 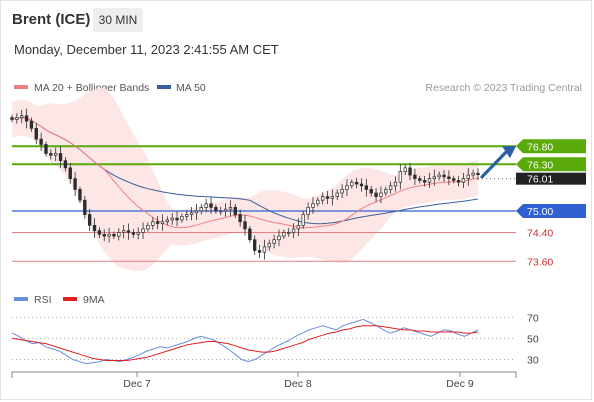 What do you see at coordinates (298, 384) in the screenshot?
I see `x-tick-label: Dec 8` at bounding box center [298, 384].